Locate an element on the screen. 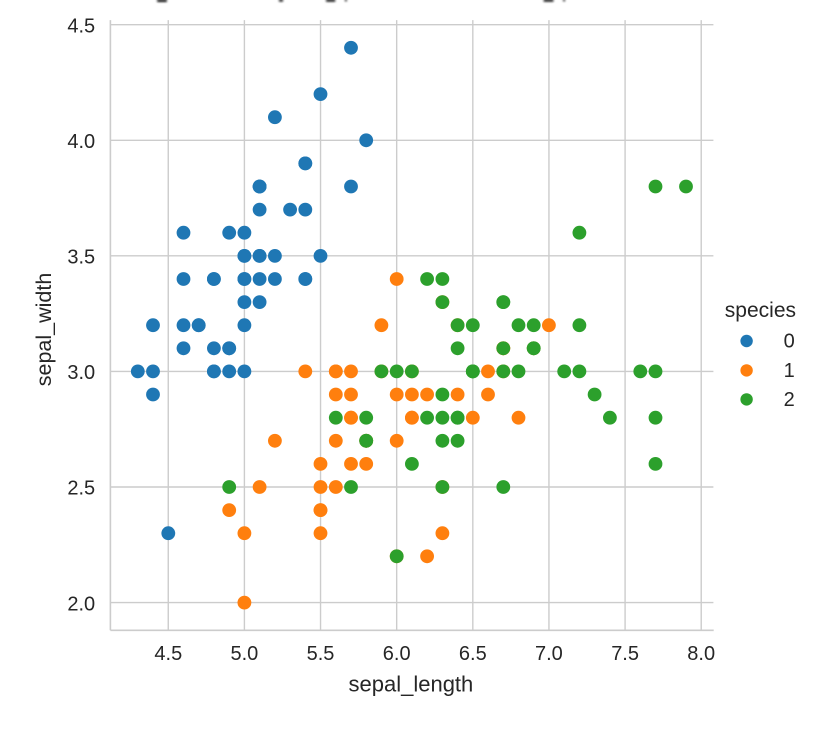  svg-text: 3.0 is located at coordinates (81, 373).